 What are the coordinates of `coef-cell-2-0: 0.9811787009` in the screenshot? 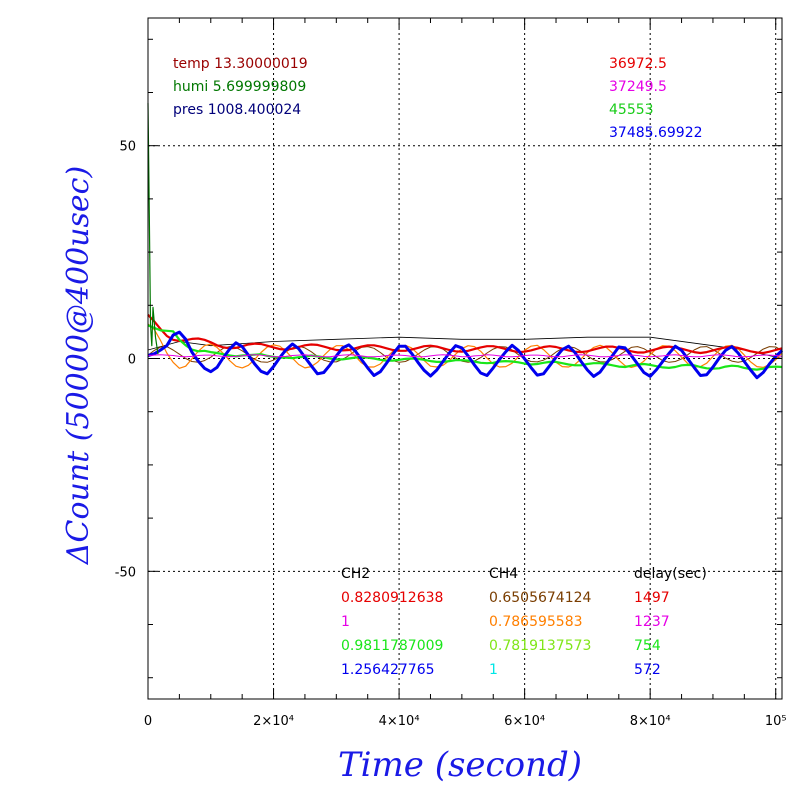 It's located at (392, 646).